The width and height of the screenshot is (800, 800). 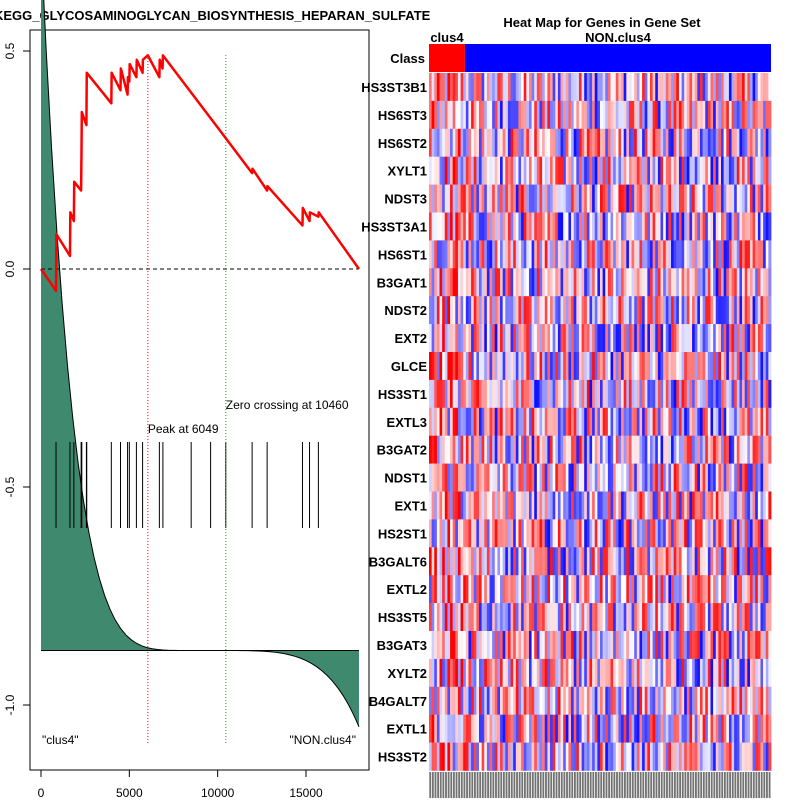 I want to click on gene-label: B3GALT6, so click(x=398, y=561).